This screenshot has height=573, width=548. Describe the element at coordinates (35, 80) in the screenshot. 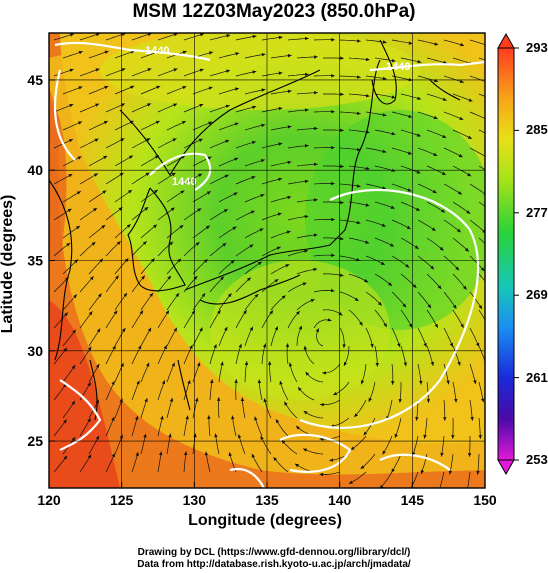

I see `y-tick-label: 45` at that location.